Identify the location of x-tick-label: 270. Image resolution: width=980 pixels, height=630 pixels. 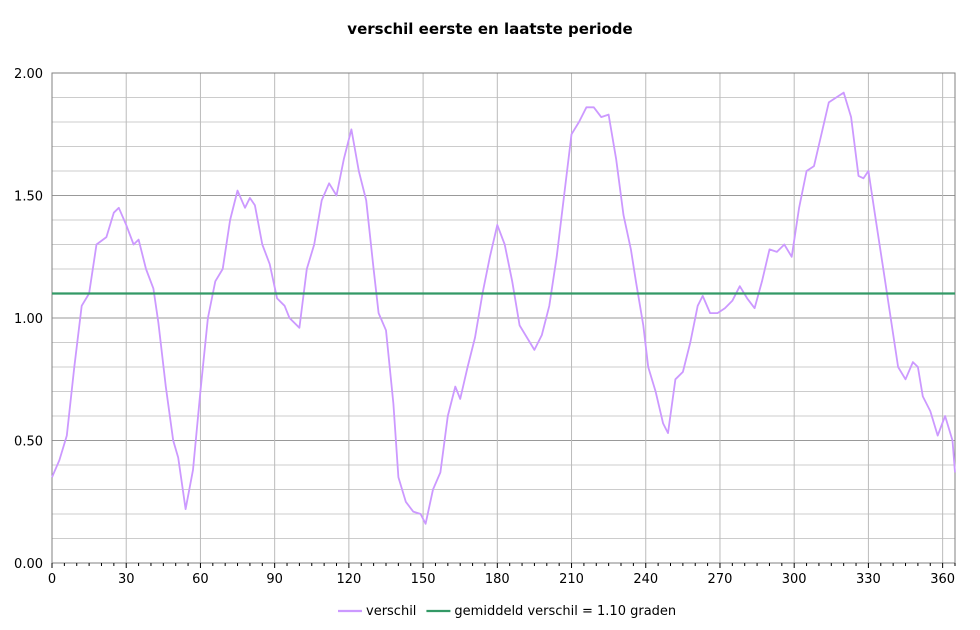
(720, 579).